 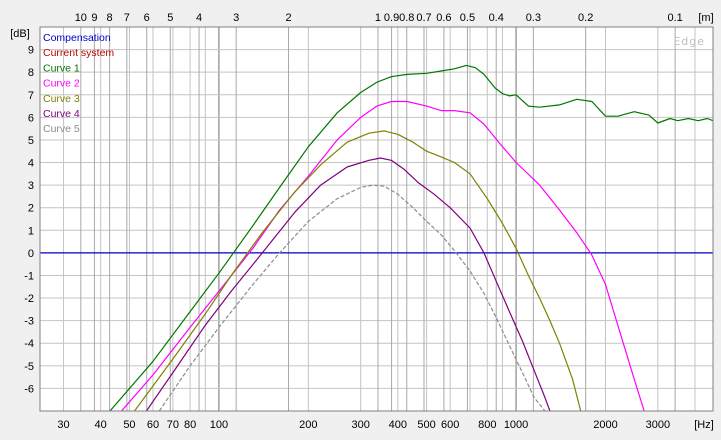 I want to click on top-tick-label: 0.3, so click(x=533, y=18).